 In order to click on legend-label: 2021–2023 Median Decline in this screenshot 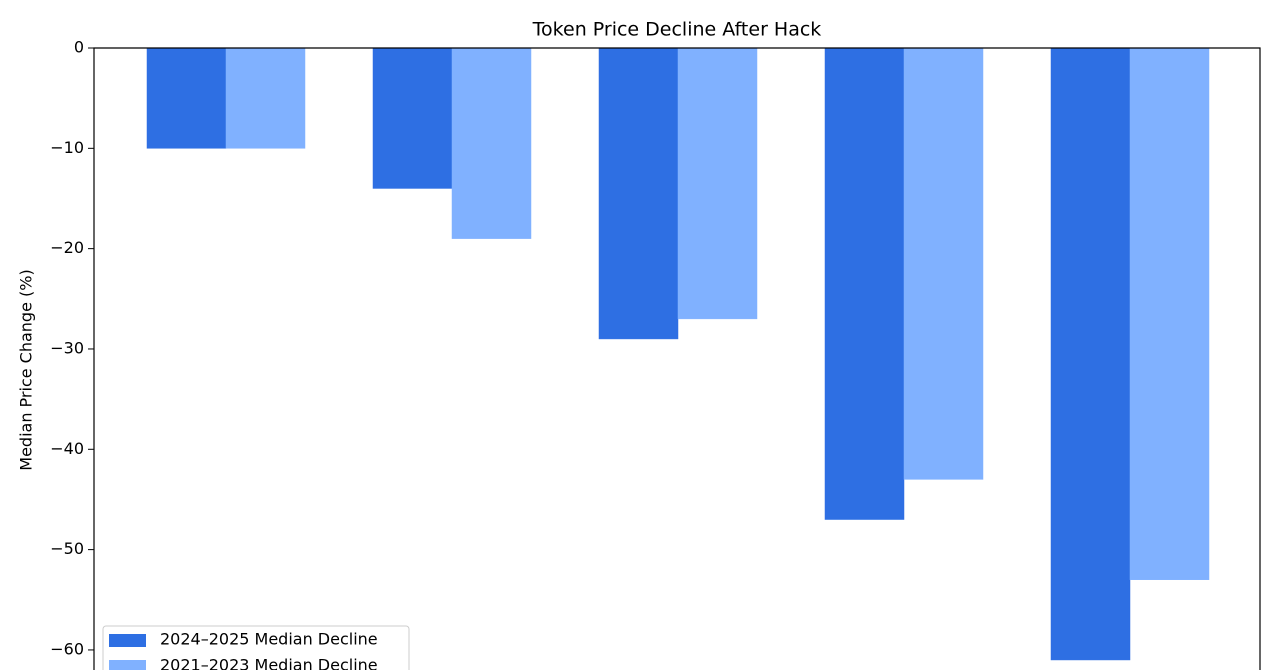, I will do `click(269, 663)`.